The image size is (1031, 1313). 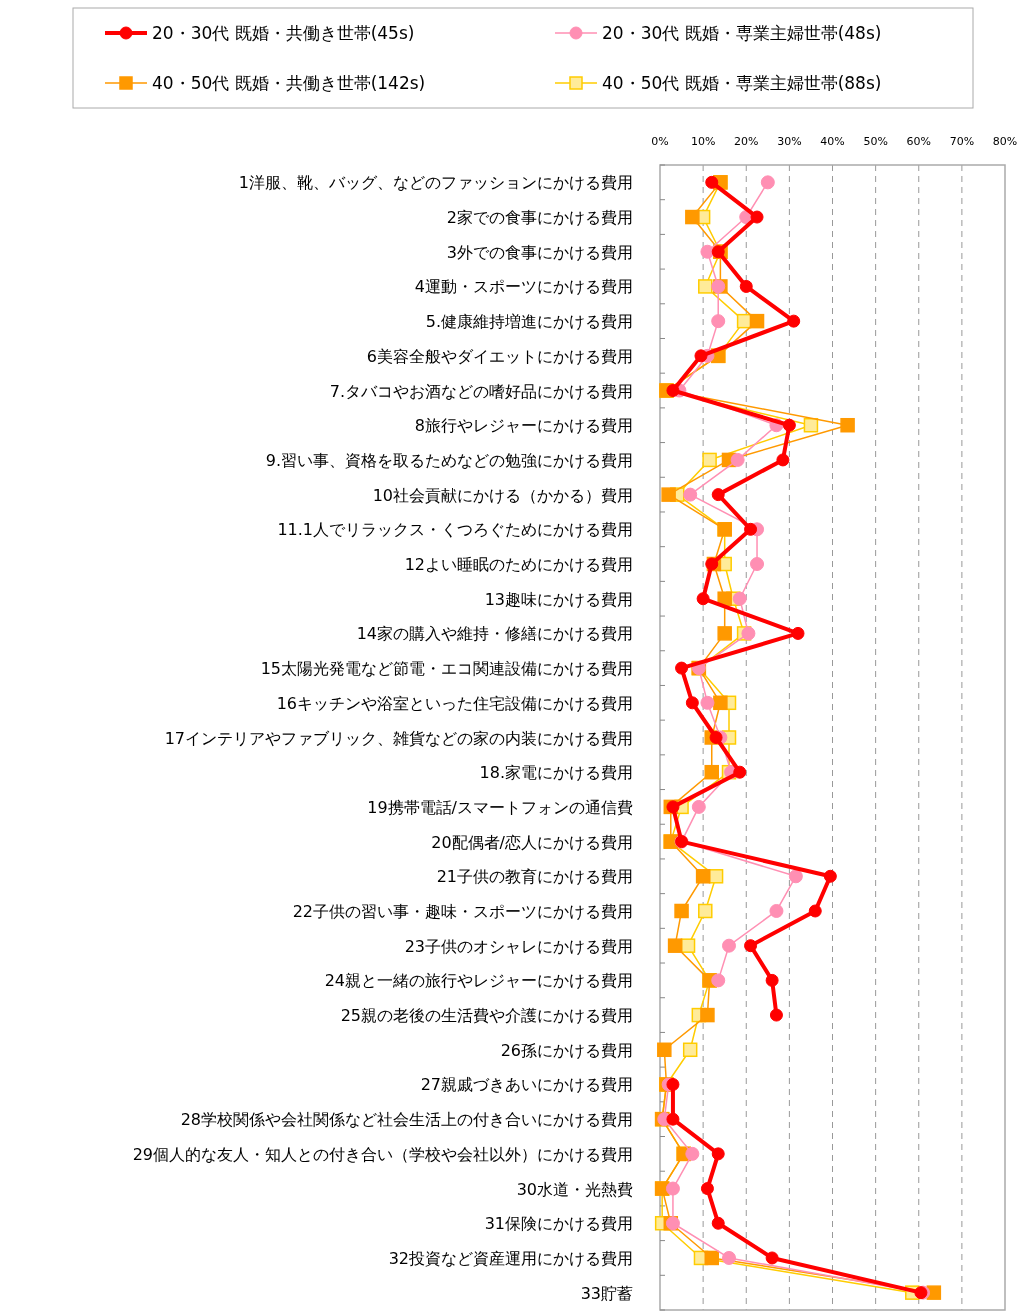 I want to click on legend-label: 20・30代 既婚・専業主婦世帯(48s), so click(x=742, y=33).